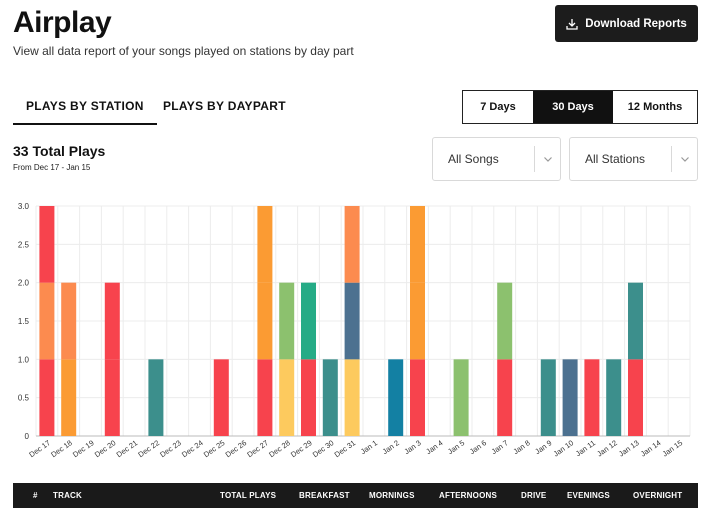  What do you see at coordinates (629, 448) in the screenshot?
I see `x-tick-label: Jan 13` at bounding box center [629, 448].